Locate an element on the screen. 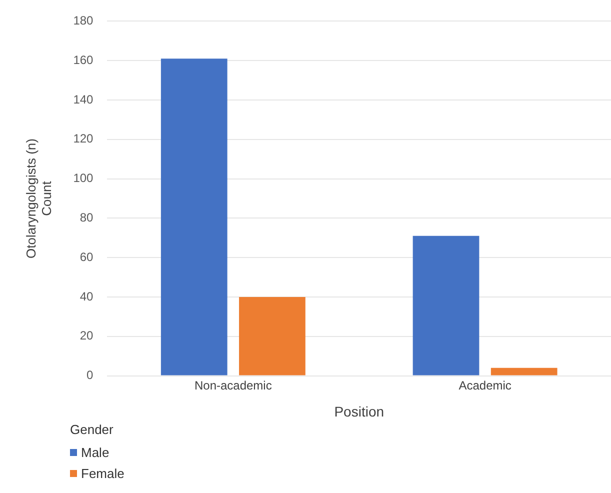  y-tick-label: 40 is located at coordinates (87, 296).